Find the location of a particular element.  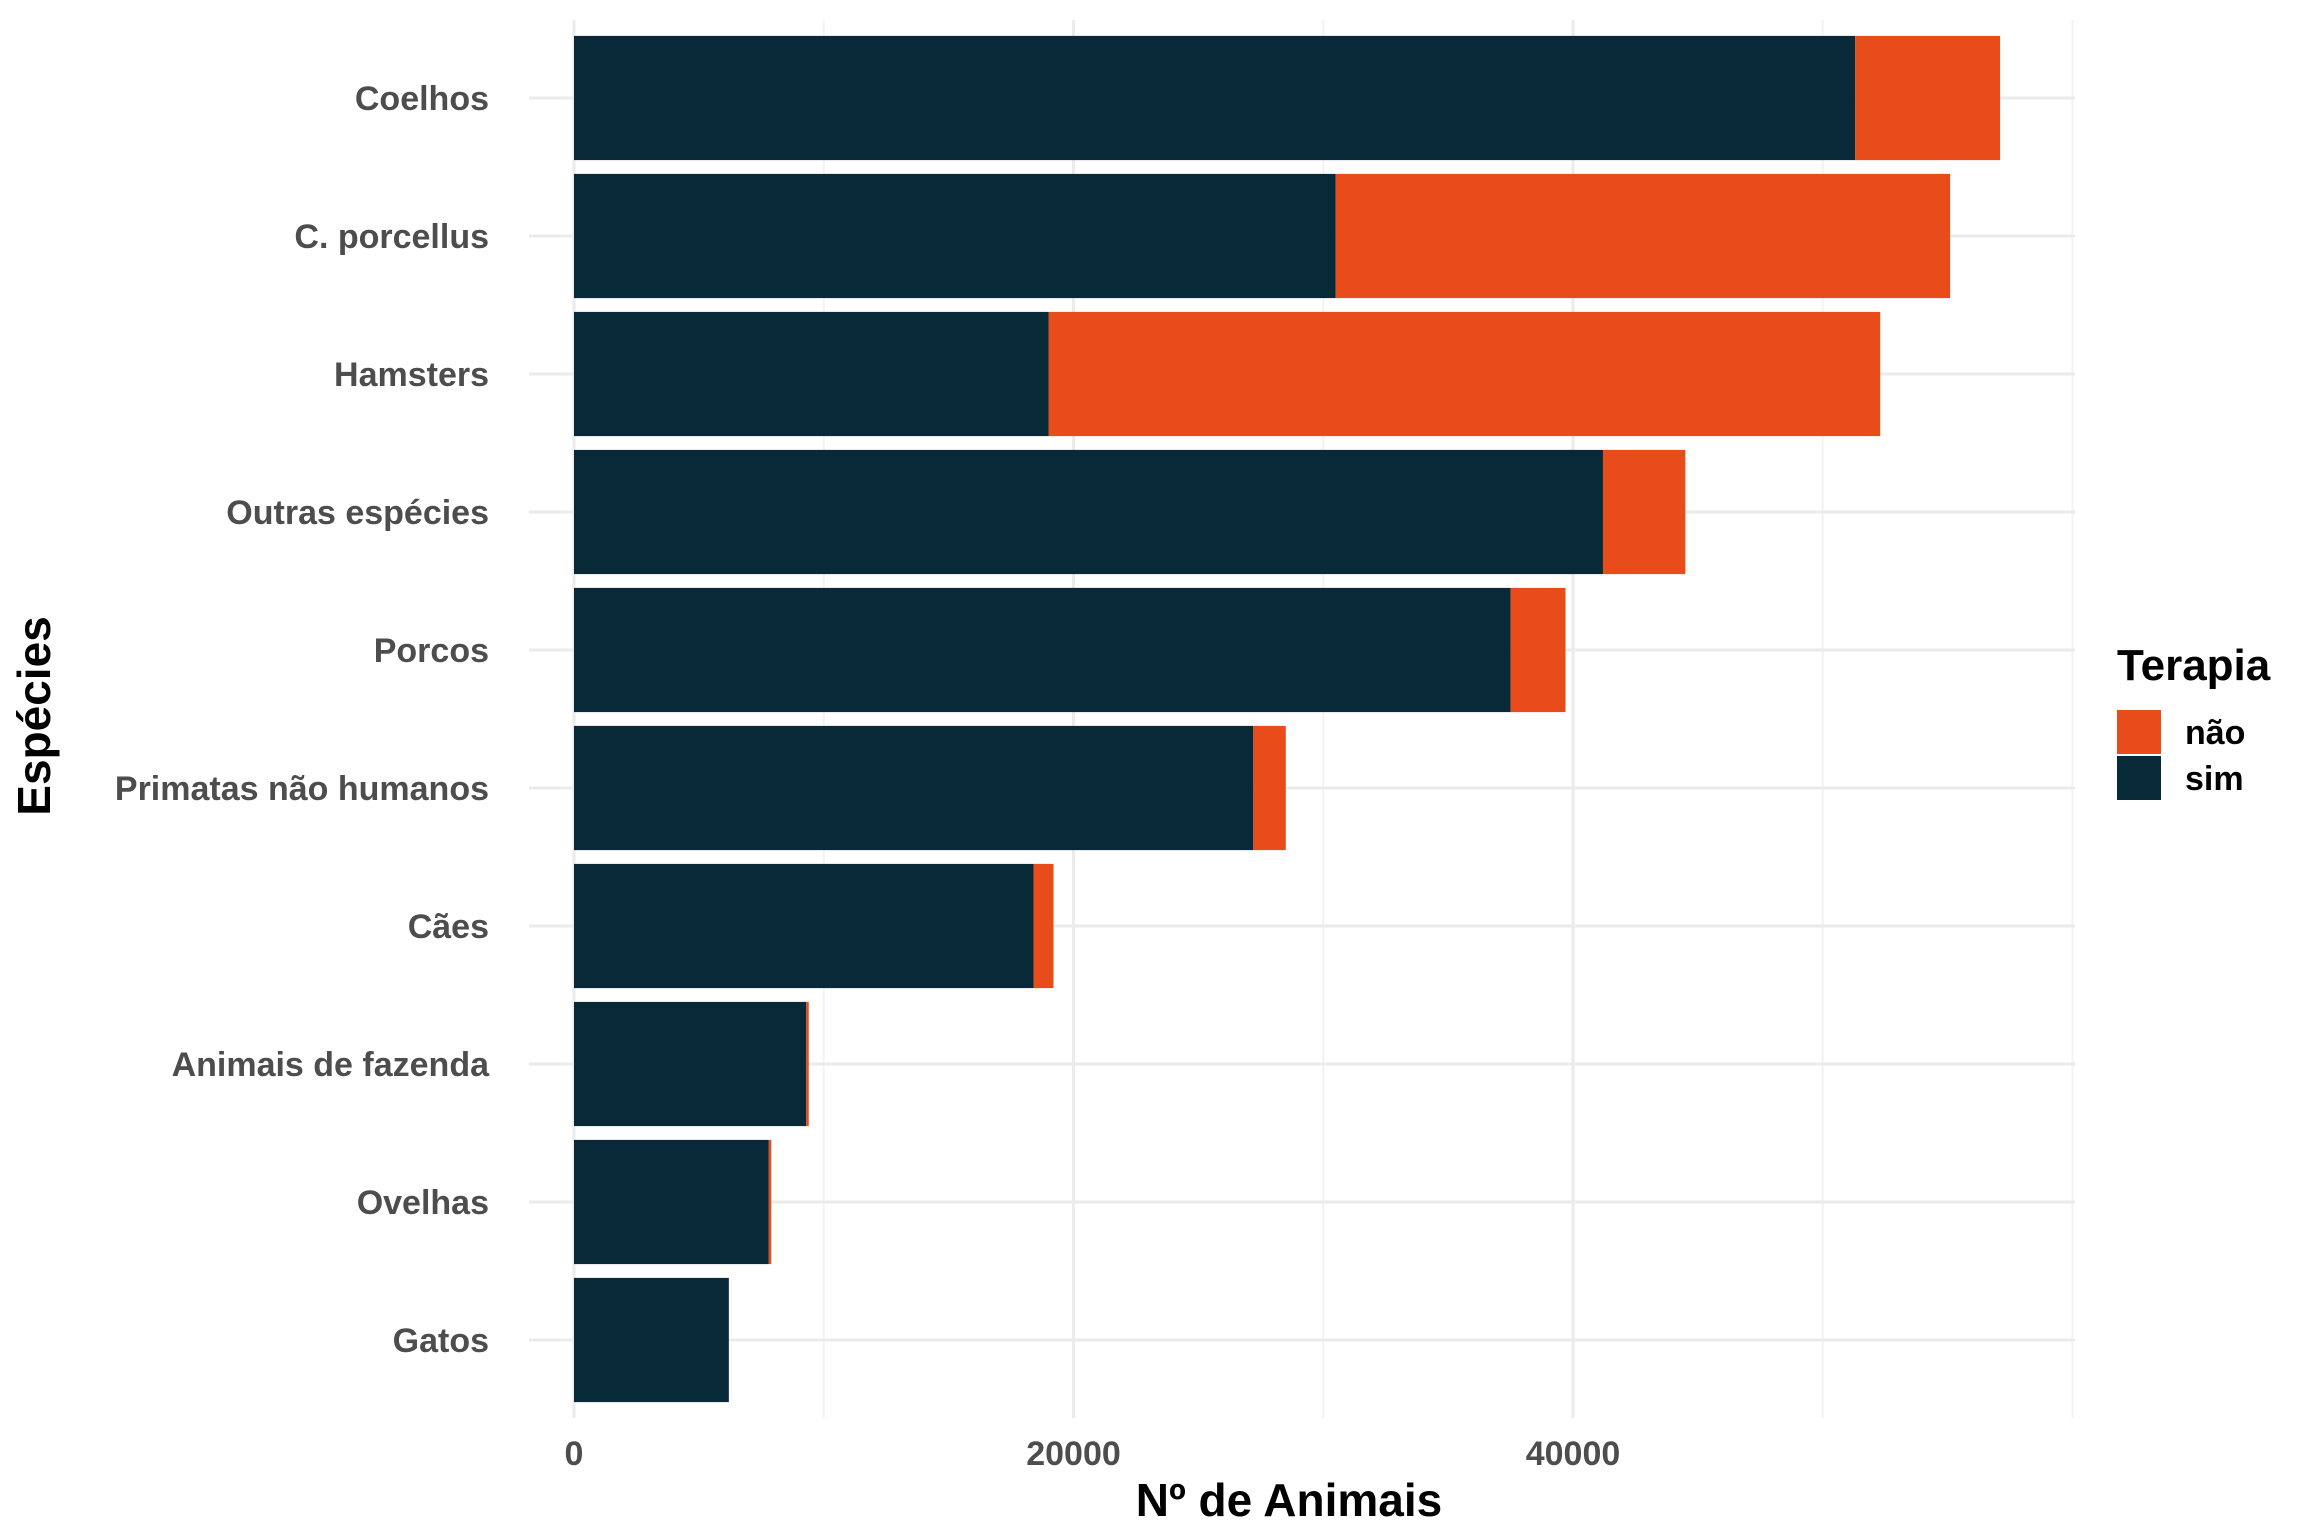

category-label: Cães is located at coordinates (448, 927).